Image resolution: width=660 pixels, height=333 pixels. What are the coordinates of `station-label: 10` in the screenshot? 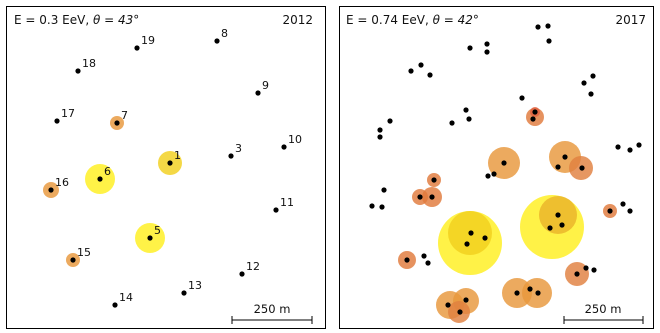 It's located at (295, 139).